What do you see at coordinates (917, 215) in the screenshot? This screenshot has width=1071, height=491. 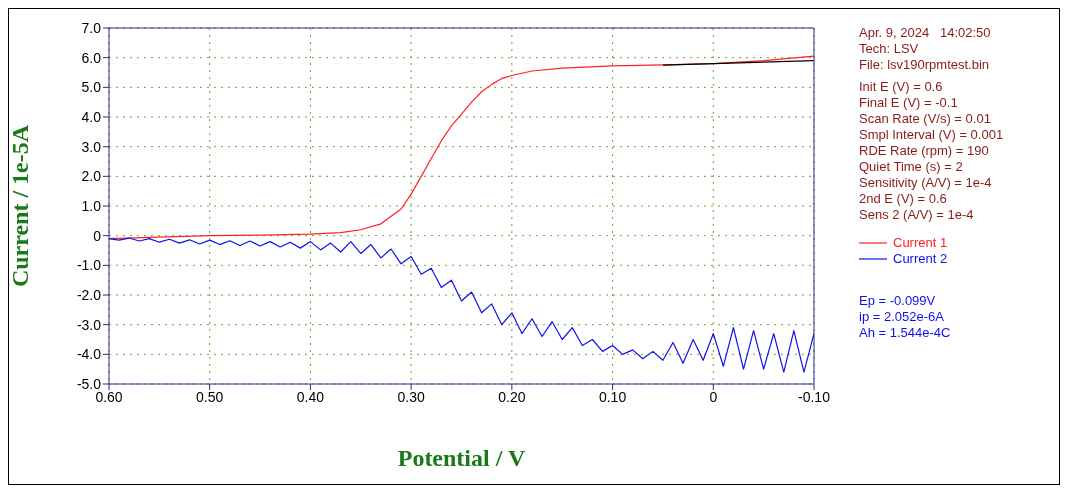 I see `text: Sens 2 (A/V) = 1e-4` at bounding box center [917, 215].